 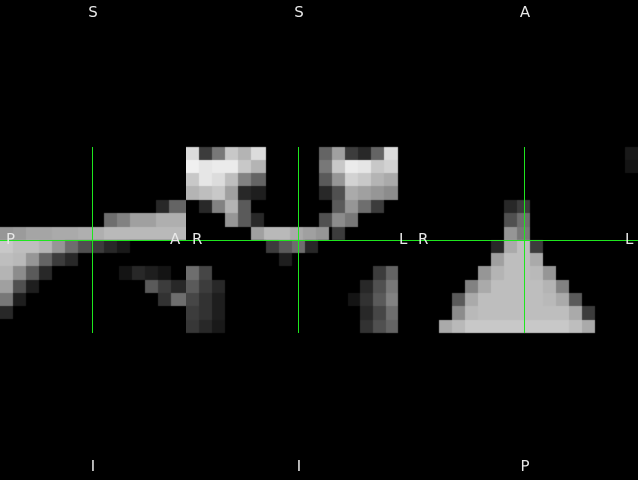 I want to click on coronal-label-top: S, so click(x=299, y=12).